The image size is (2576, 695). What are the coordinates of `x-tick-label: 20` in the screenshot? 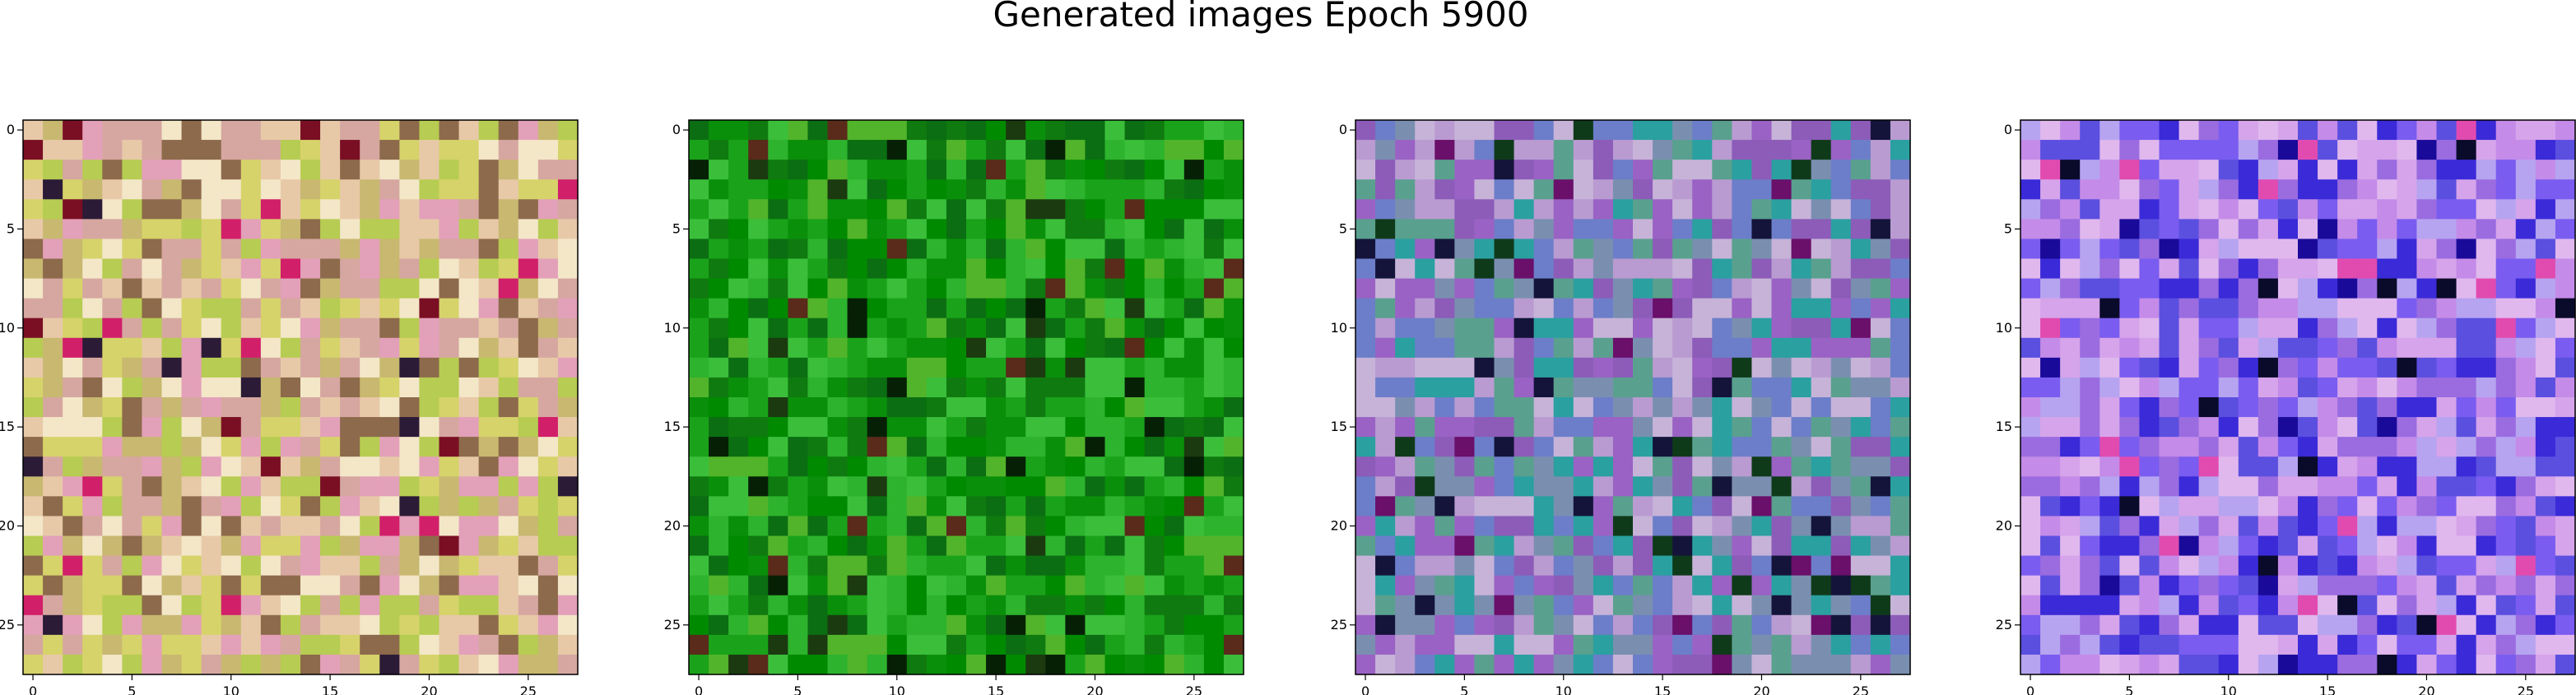 It's located at (1761, 689).